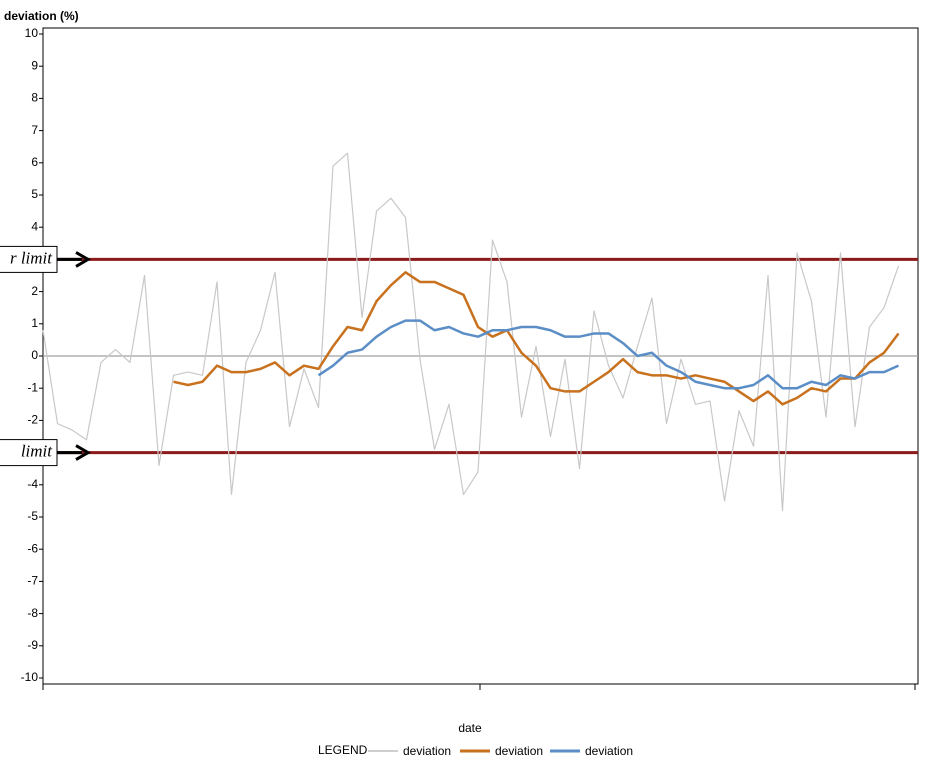 Image resolution: width=951 pixels, height=760 pixels. I want to click on y-tick-label: -5, so click(32, 516).